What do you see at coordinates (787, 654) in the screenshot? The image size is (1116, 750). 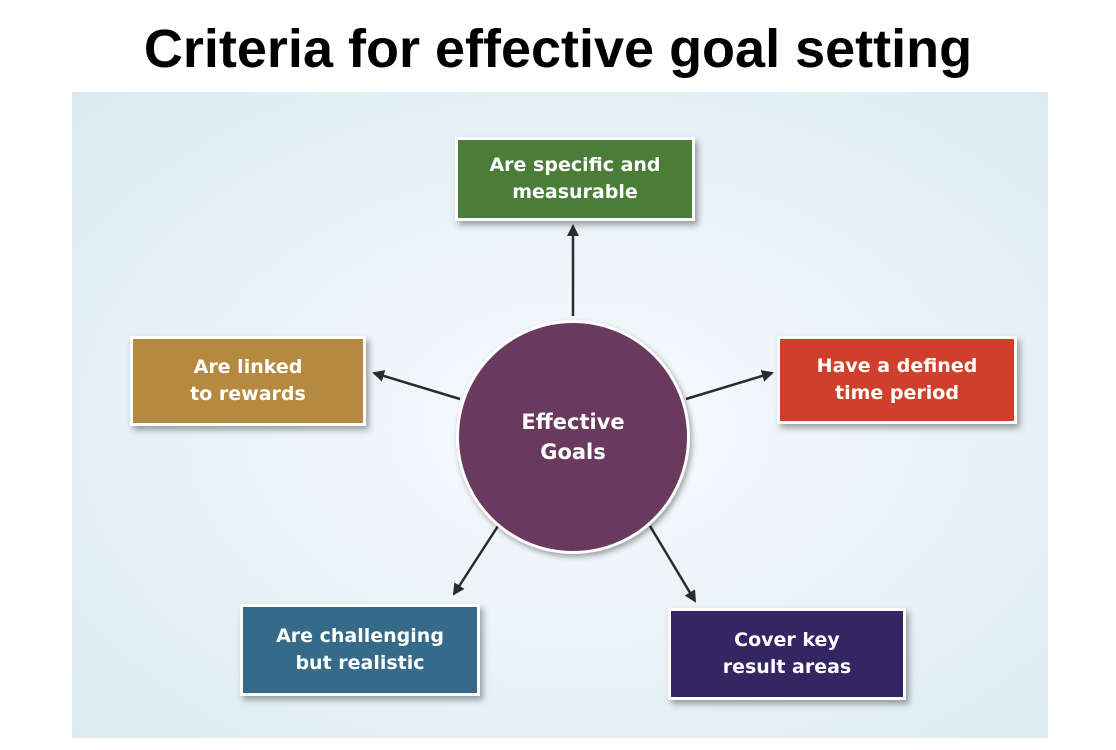 I see `criterion-key-result-areas: Cover key result areas` at bounding box center [787, 654].